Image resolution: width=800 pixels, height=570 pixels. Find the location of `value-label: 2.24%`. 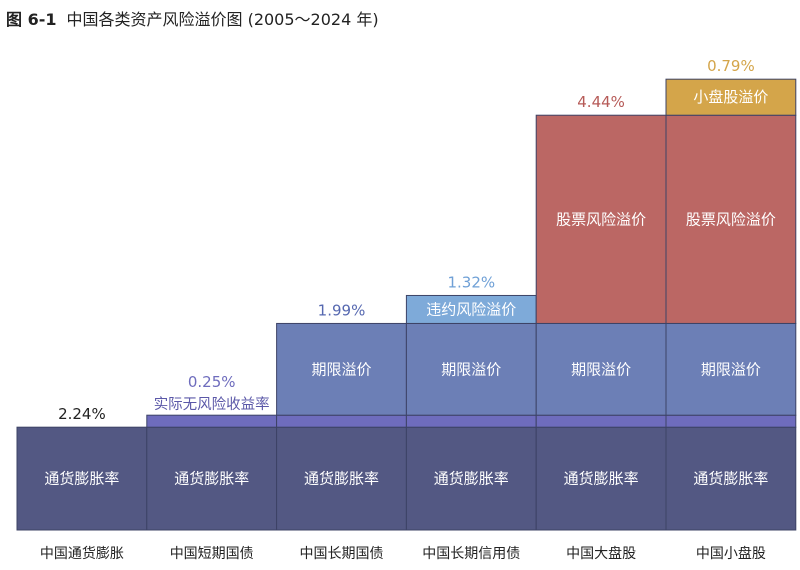

value-label: 2.24% is located at coordinates (82, 414).